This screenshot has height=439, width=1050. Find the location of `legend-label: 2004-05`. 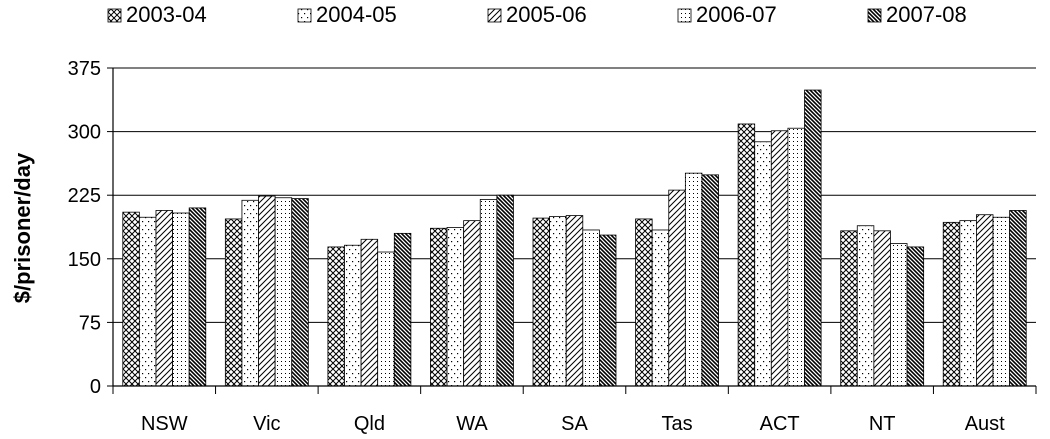

legend-label: 2004-05 is located at coordinates (356, 14).